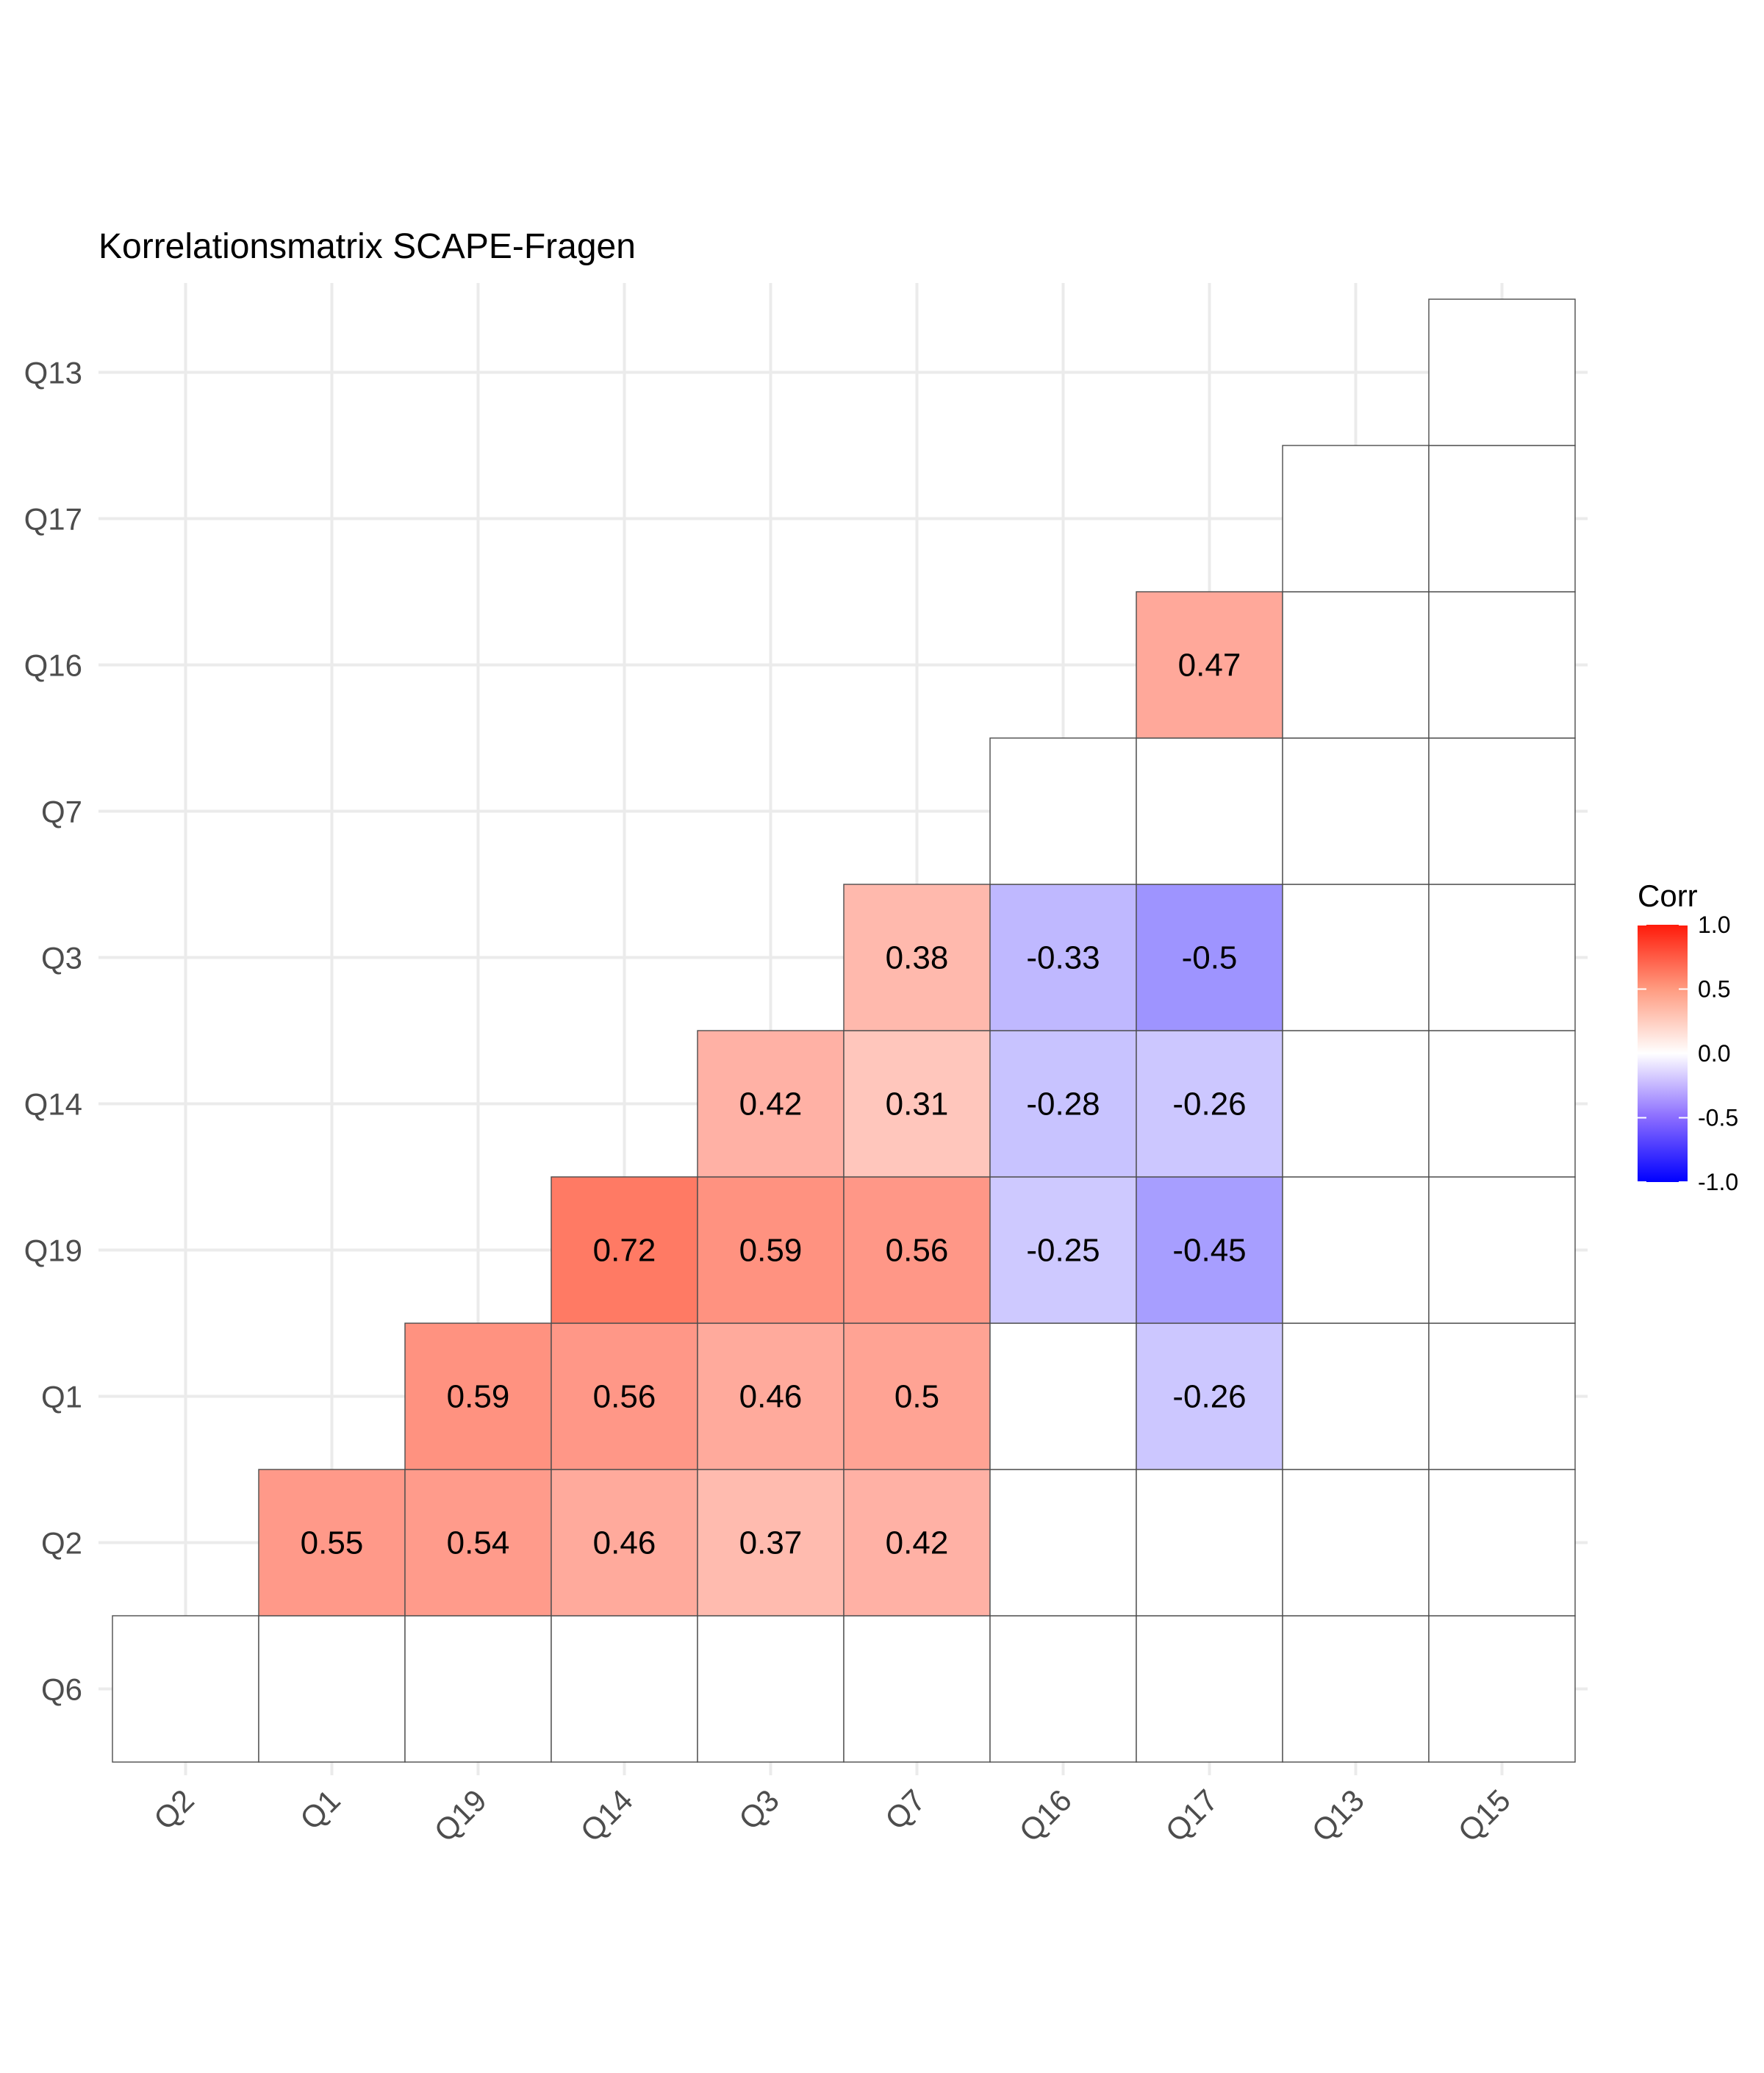  I want to click on cell-value-label: 0.38, so click(917, 958).